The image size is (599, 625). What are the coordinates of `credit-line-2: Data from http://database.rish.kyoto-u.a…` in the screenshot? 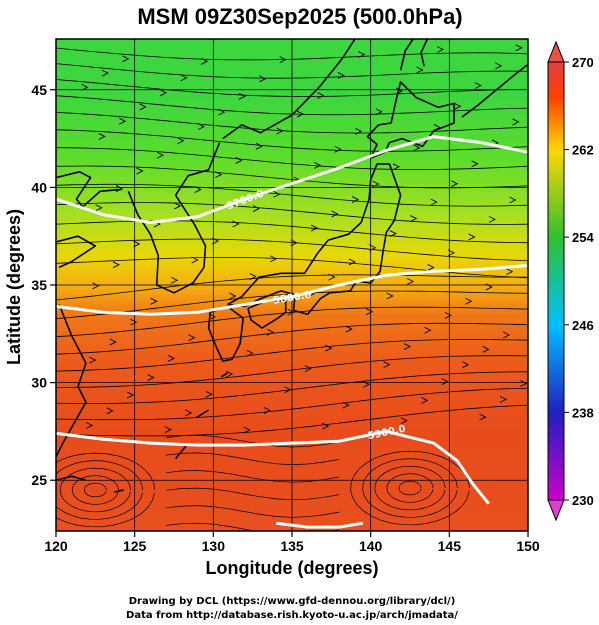 It's located at (292, 615).